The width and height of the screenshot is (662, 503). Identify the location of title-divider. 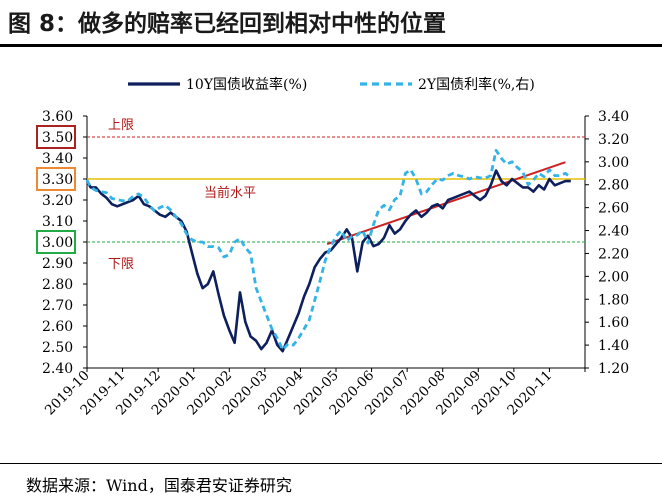
(331, 45).